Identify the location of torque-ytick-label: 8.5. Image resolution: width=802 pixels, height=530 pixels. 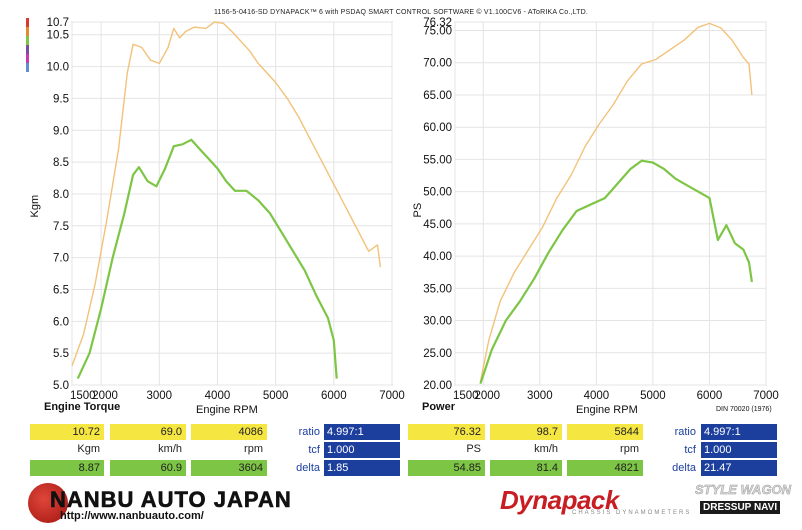
(61, 163).